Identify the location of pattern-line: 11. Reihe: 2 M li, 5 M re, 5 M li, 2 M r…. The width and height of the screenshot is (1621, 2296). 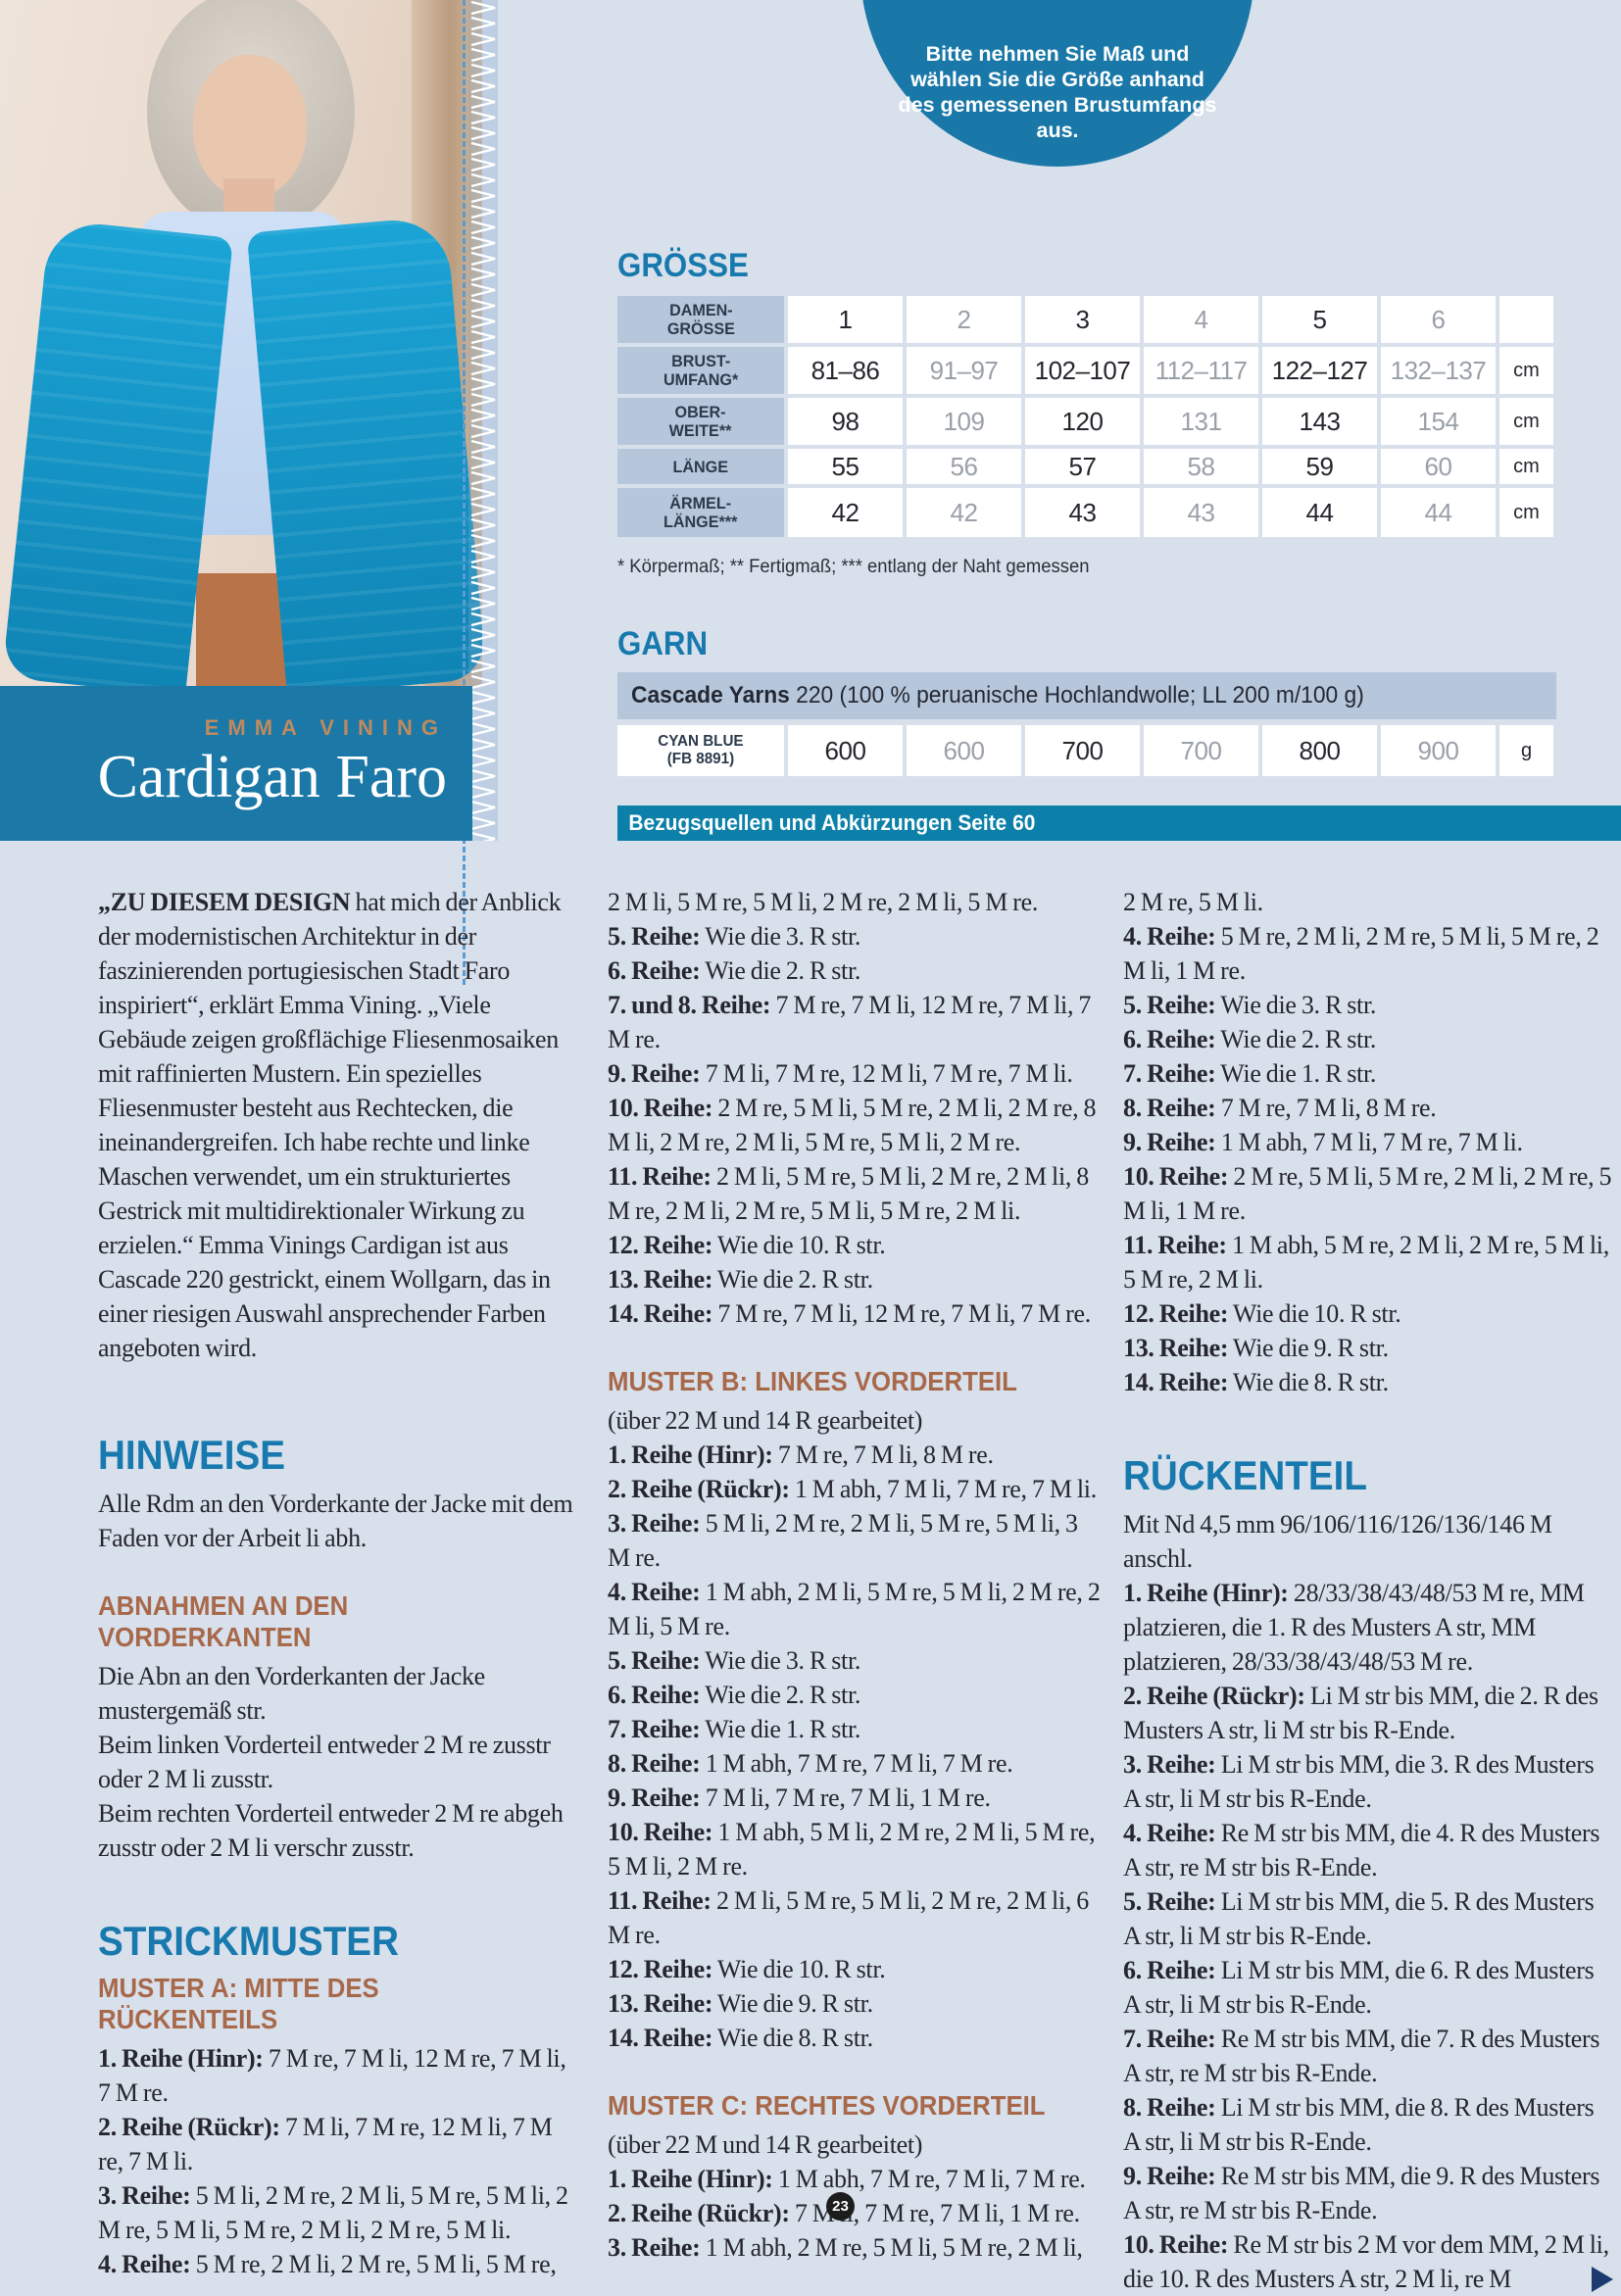
(855, 1193).